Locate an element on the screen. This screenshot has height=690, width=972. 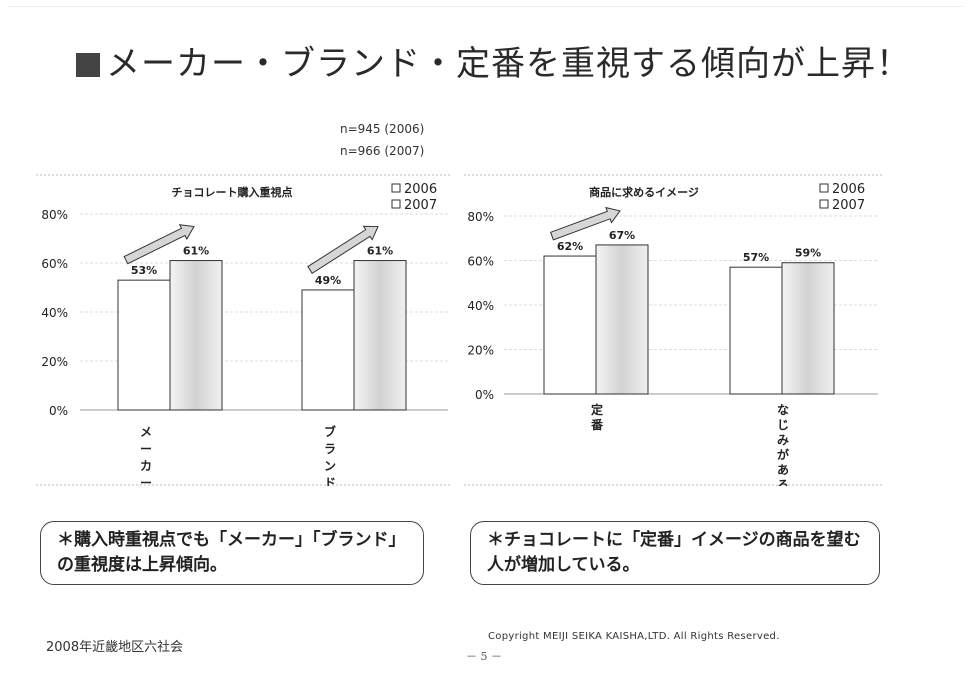
category-label-char: あ is located at coordinates (783, 470).